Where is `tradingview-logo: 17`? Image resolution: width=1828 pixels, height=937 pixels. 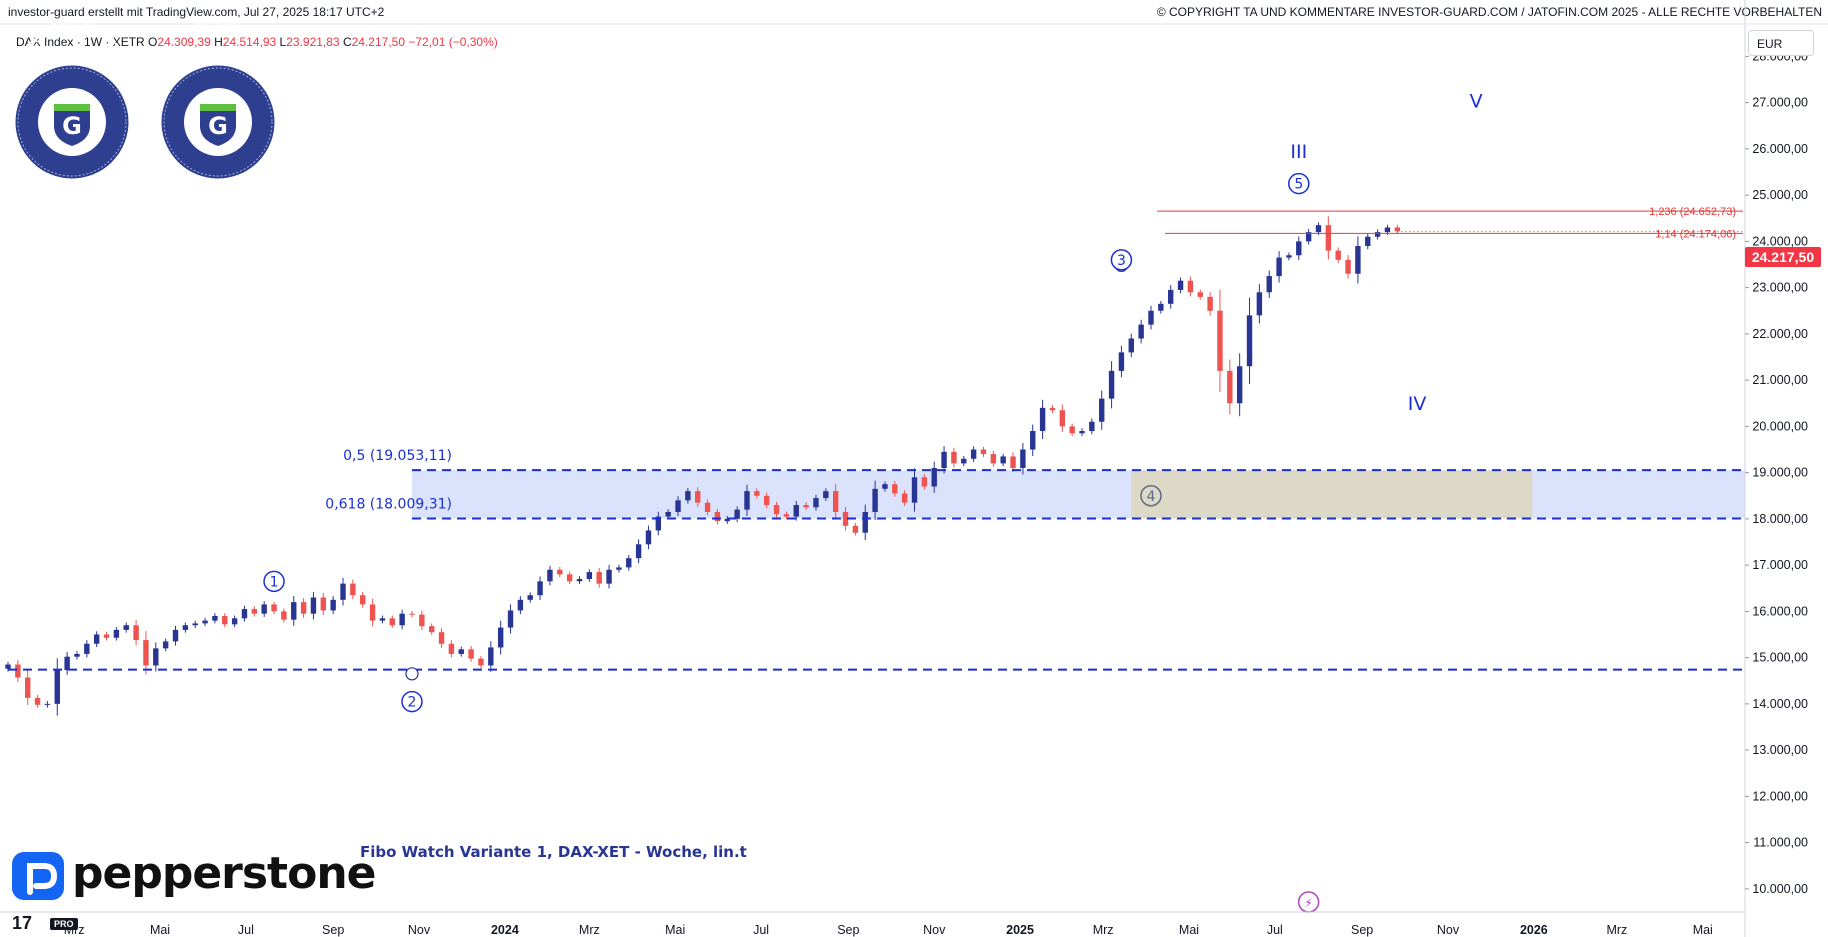 tradingview-logo: 17 is located at coordinates (22, 923).